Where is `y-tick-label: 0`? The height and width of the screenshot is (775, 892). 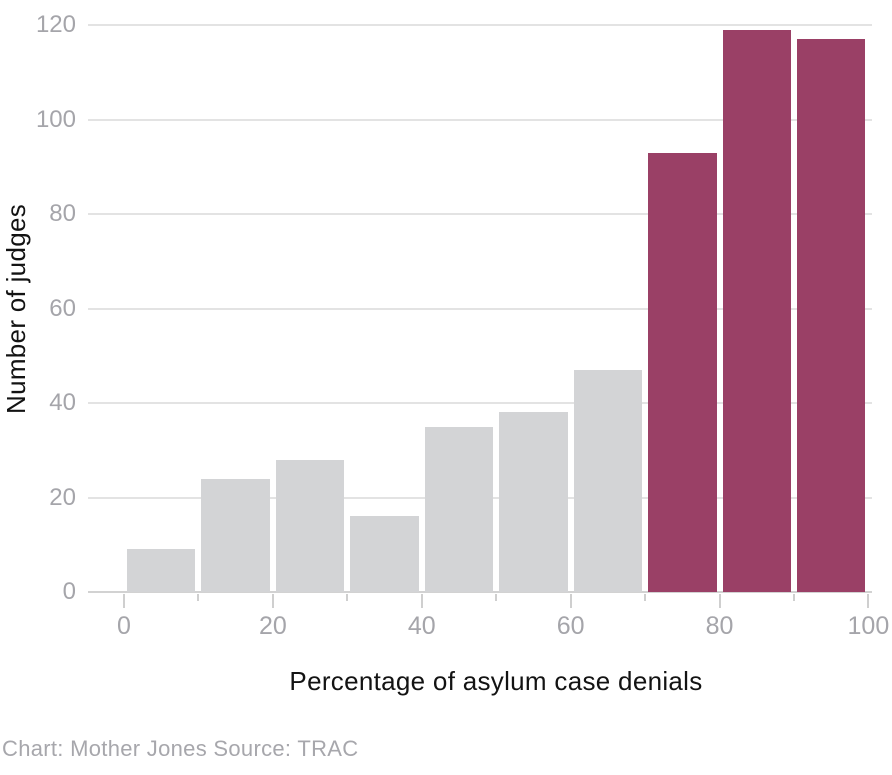
y-tick-label: 0 is located at coordinates (69, 591).